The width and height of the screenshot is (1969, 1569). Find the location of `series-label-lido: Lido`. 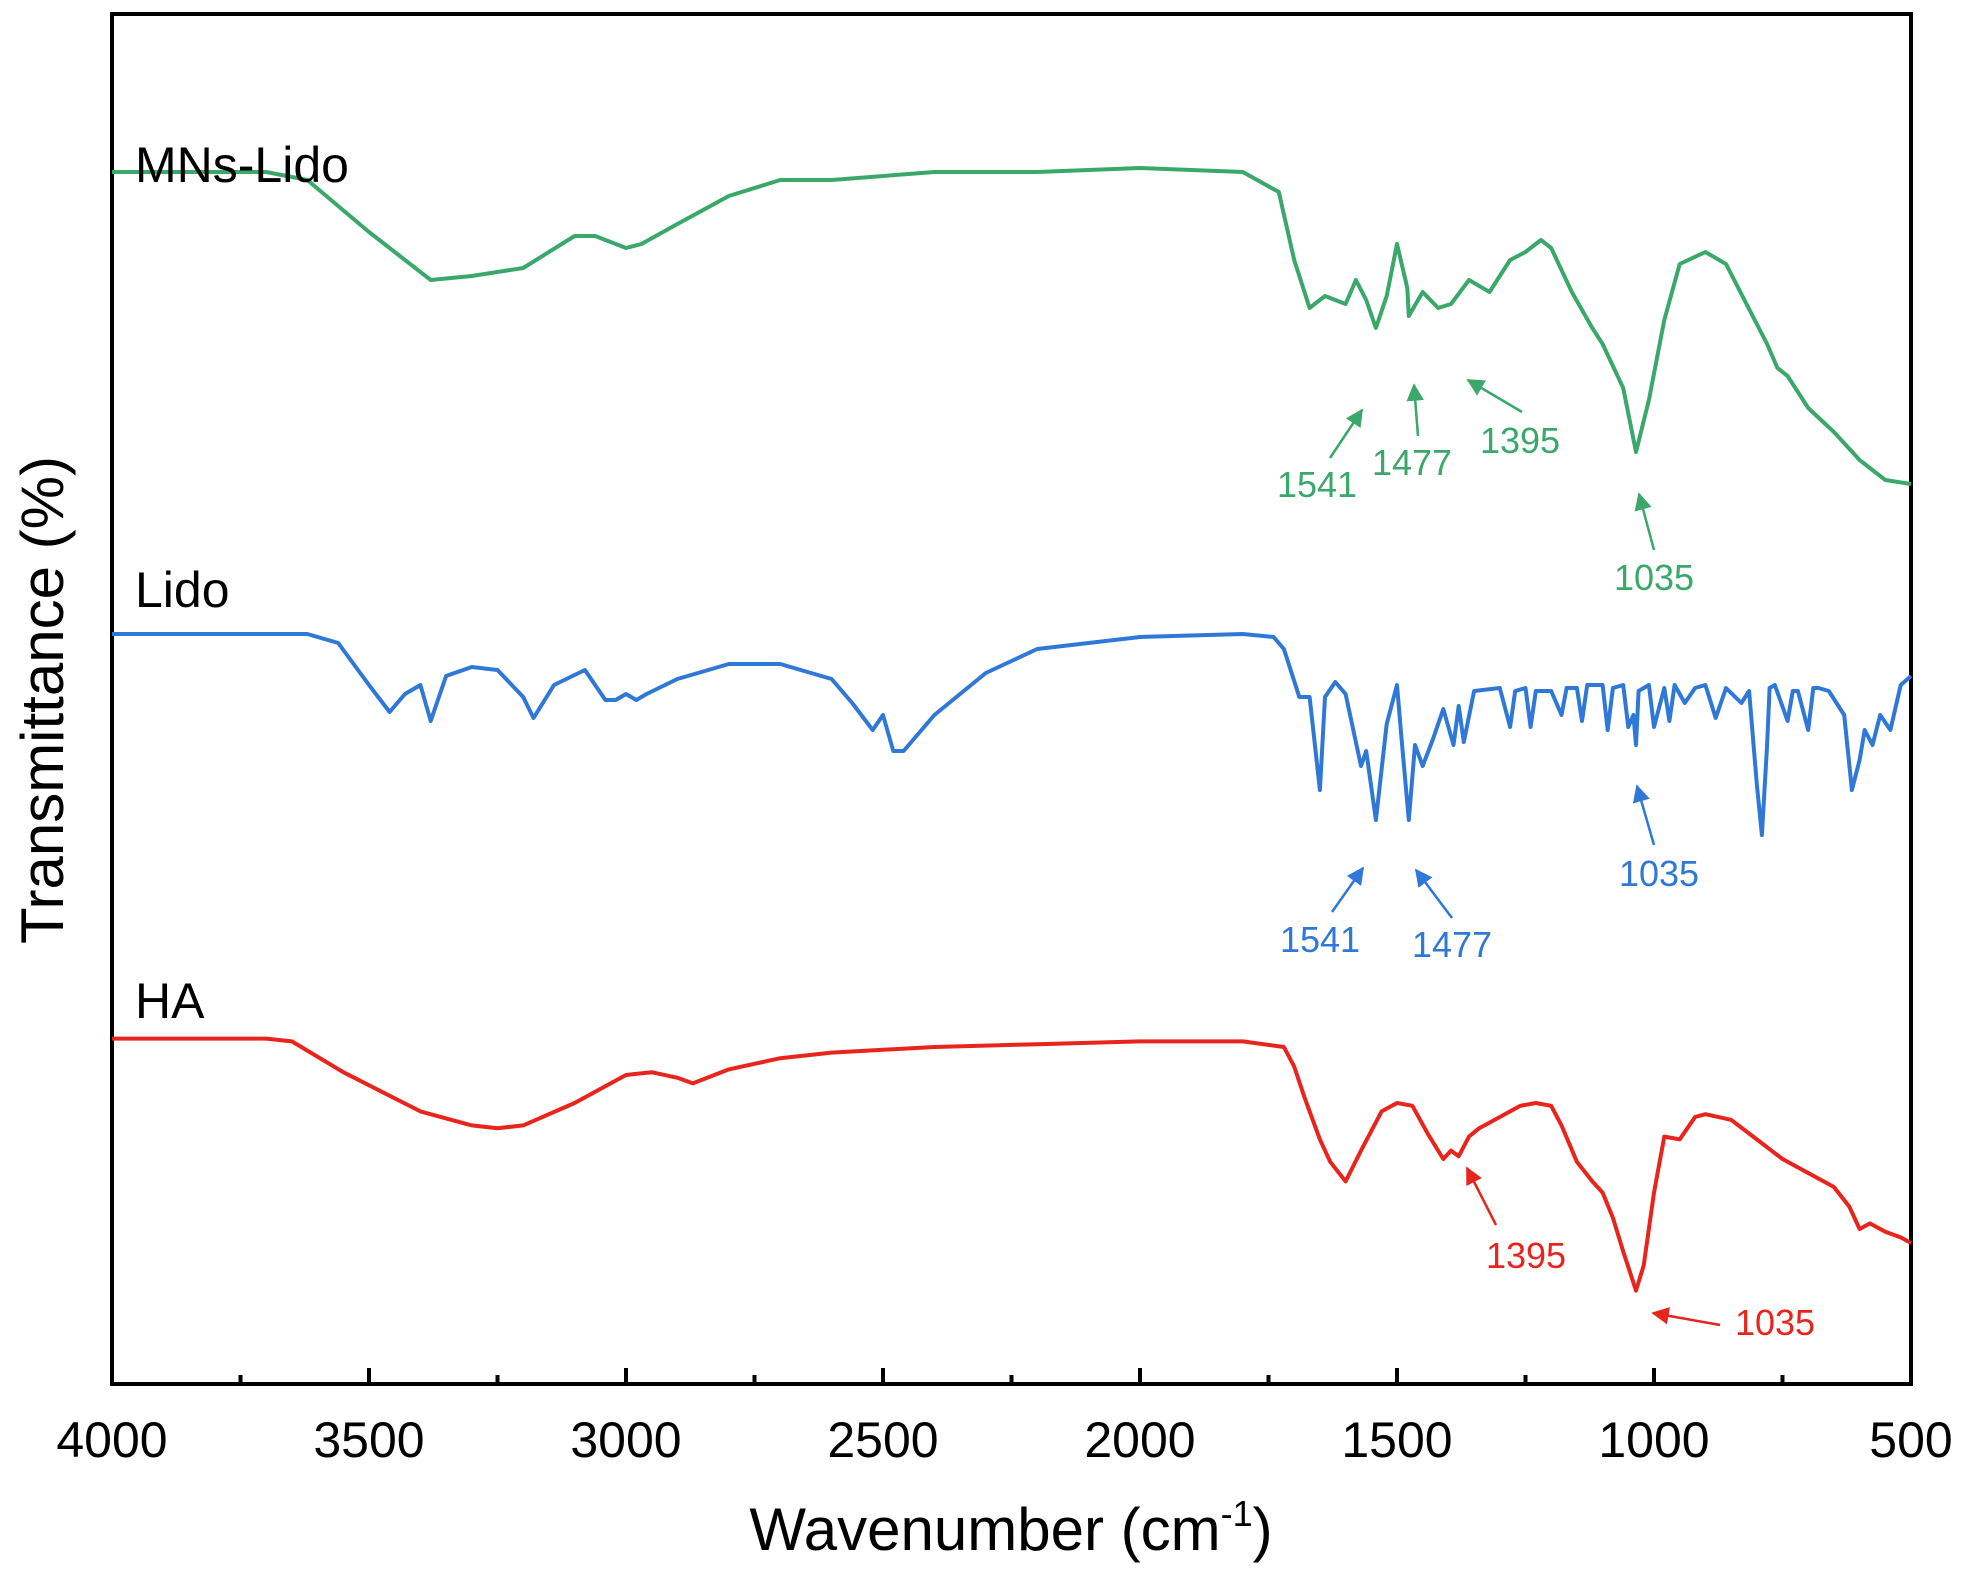

series-label-lido: Lido is located at coordinates (182, 590).